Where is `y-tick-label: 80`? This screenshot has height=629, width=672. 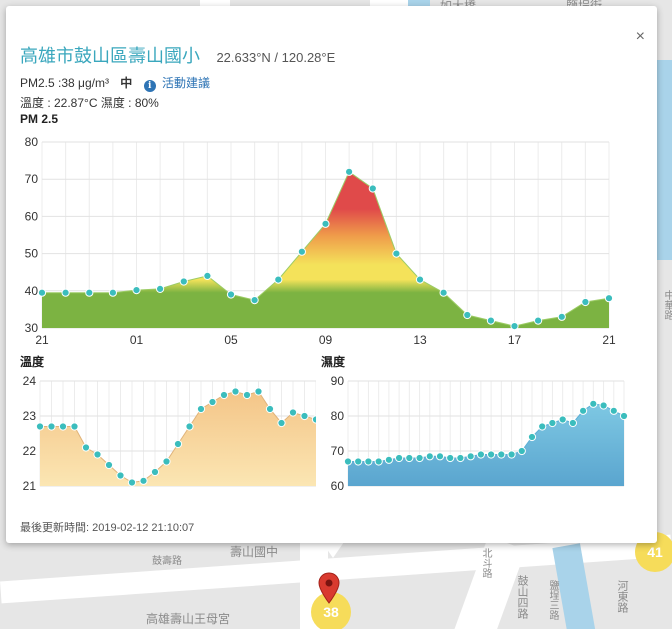 y-tick-label: 80 is located at coordinates (32, 142).